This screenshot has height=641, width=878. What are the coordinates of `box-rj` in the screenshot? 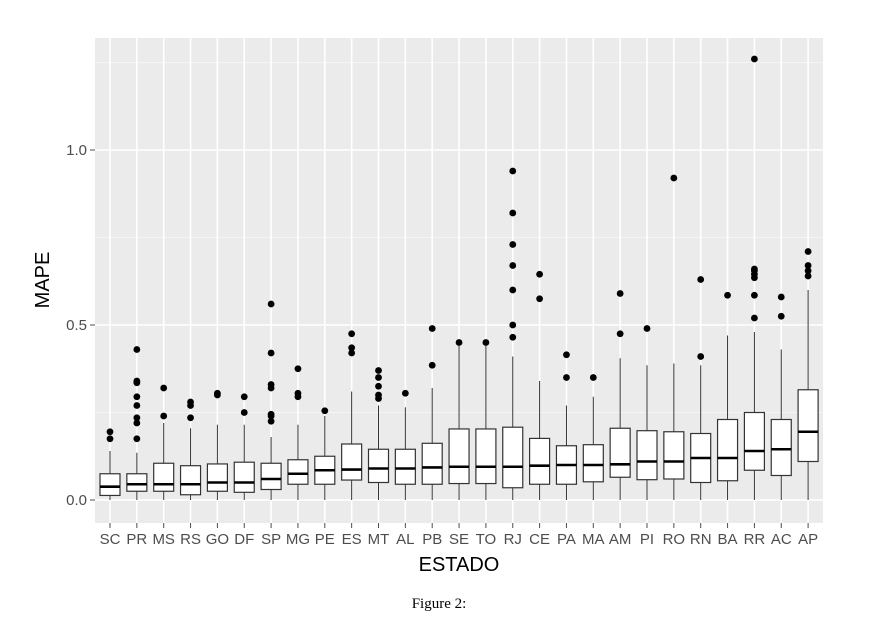 It's located at (513, 333).